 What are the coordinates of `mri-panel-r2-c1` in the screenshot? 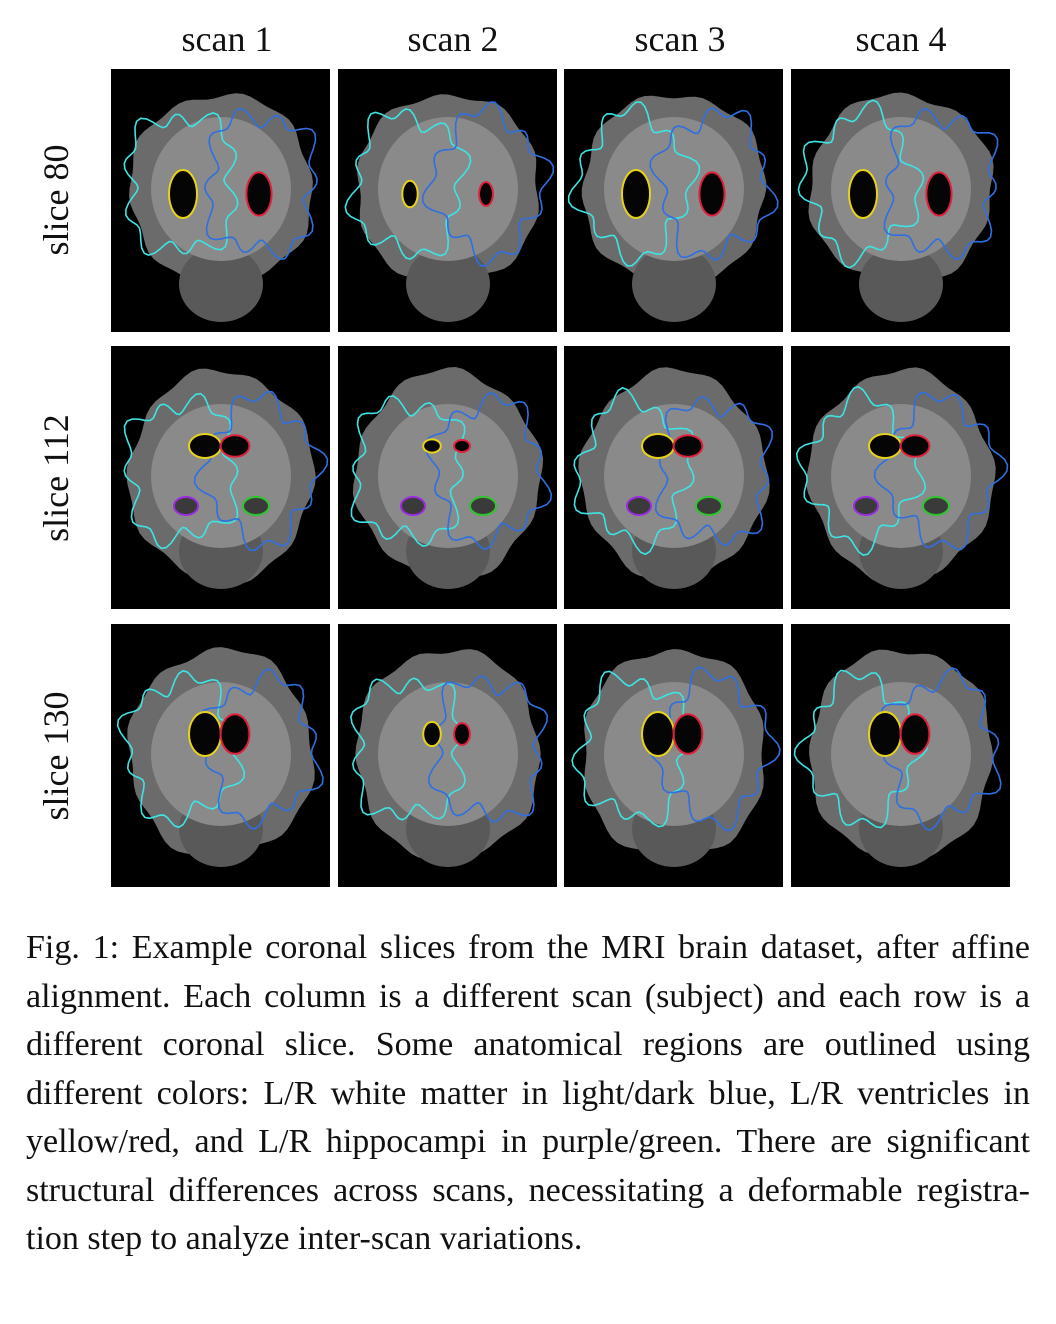 It's located at (220, 477).